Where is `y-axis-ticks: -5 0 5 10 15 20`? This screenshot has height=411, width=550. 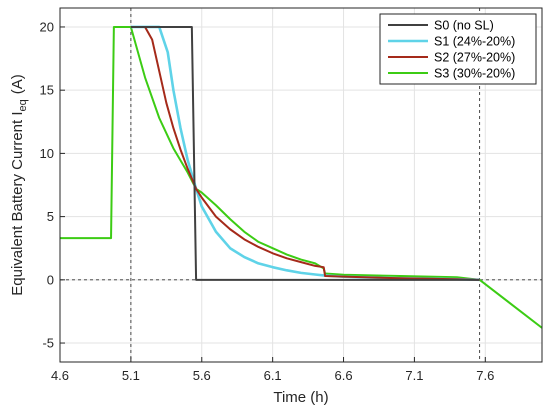 y-axis-ticks: -5 0 5 10 15 20 is located at coordinates (52, 185).